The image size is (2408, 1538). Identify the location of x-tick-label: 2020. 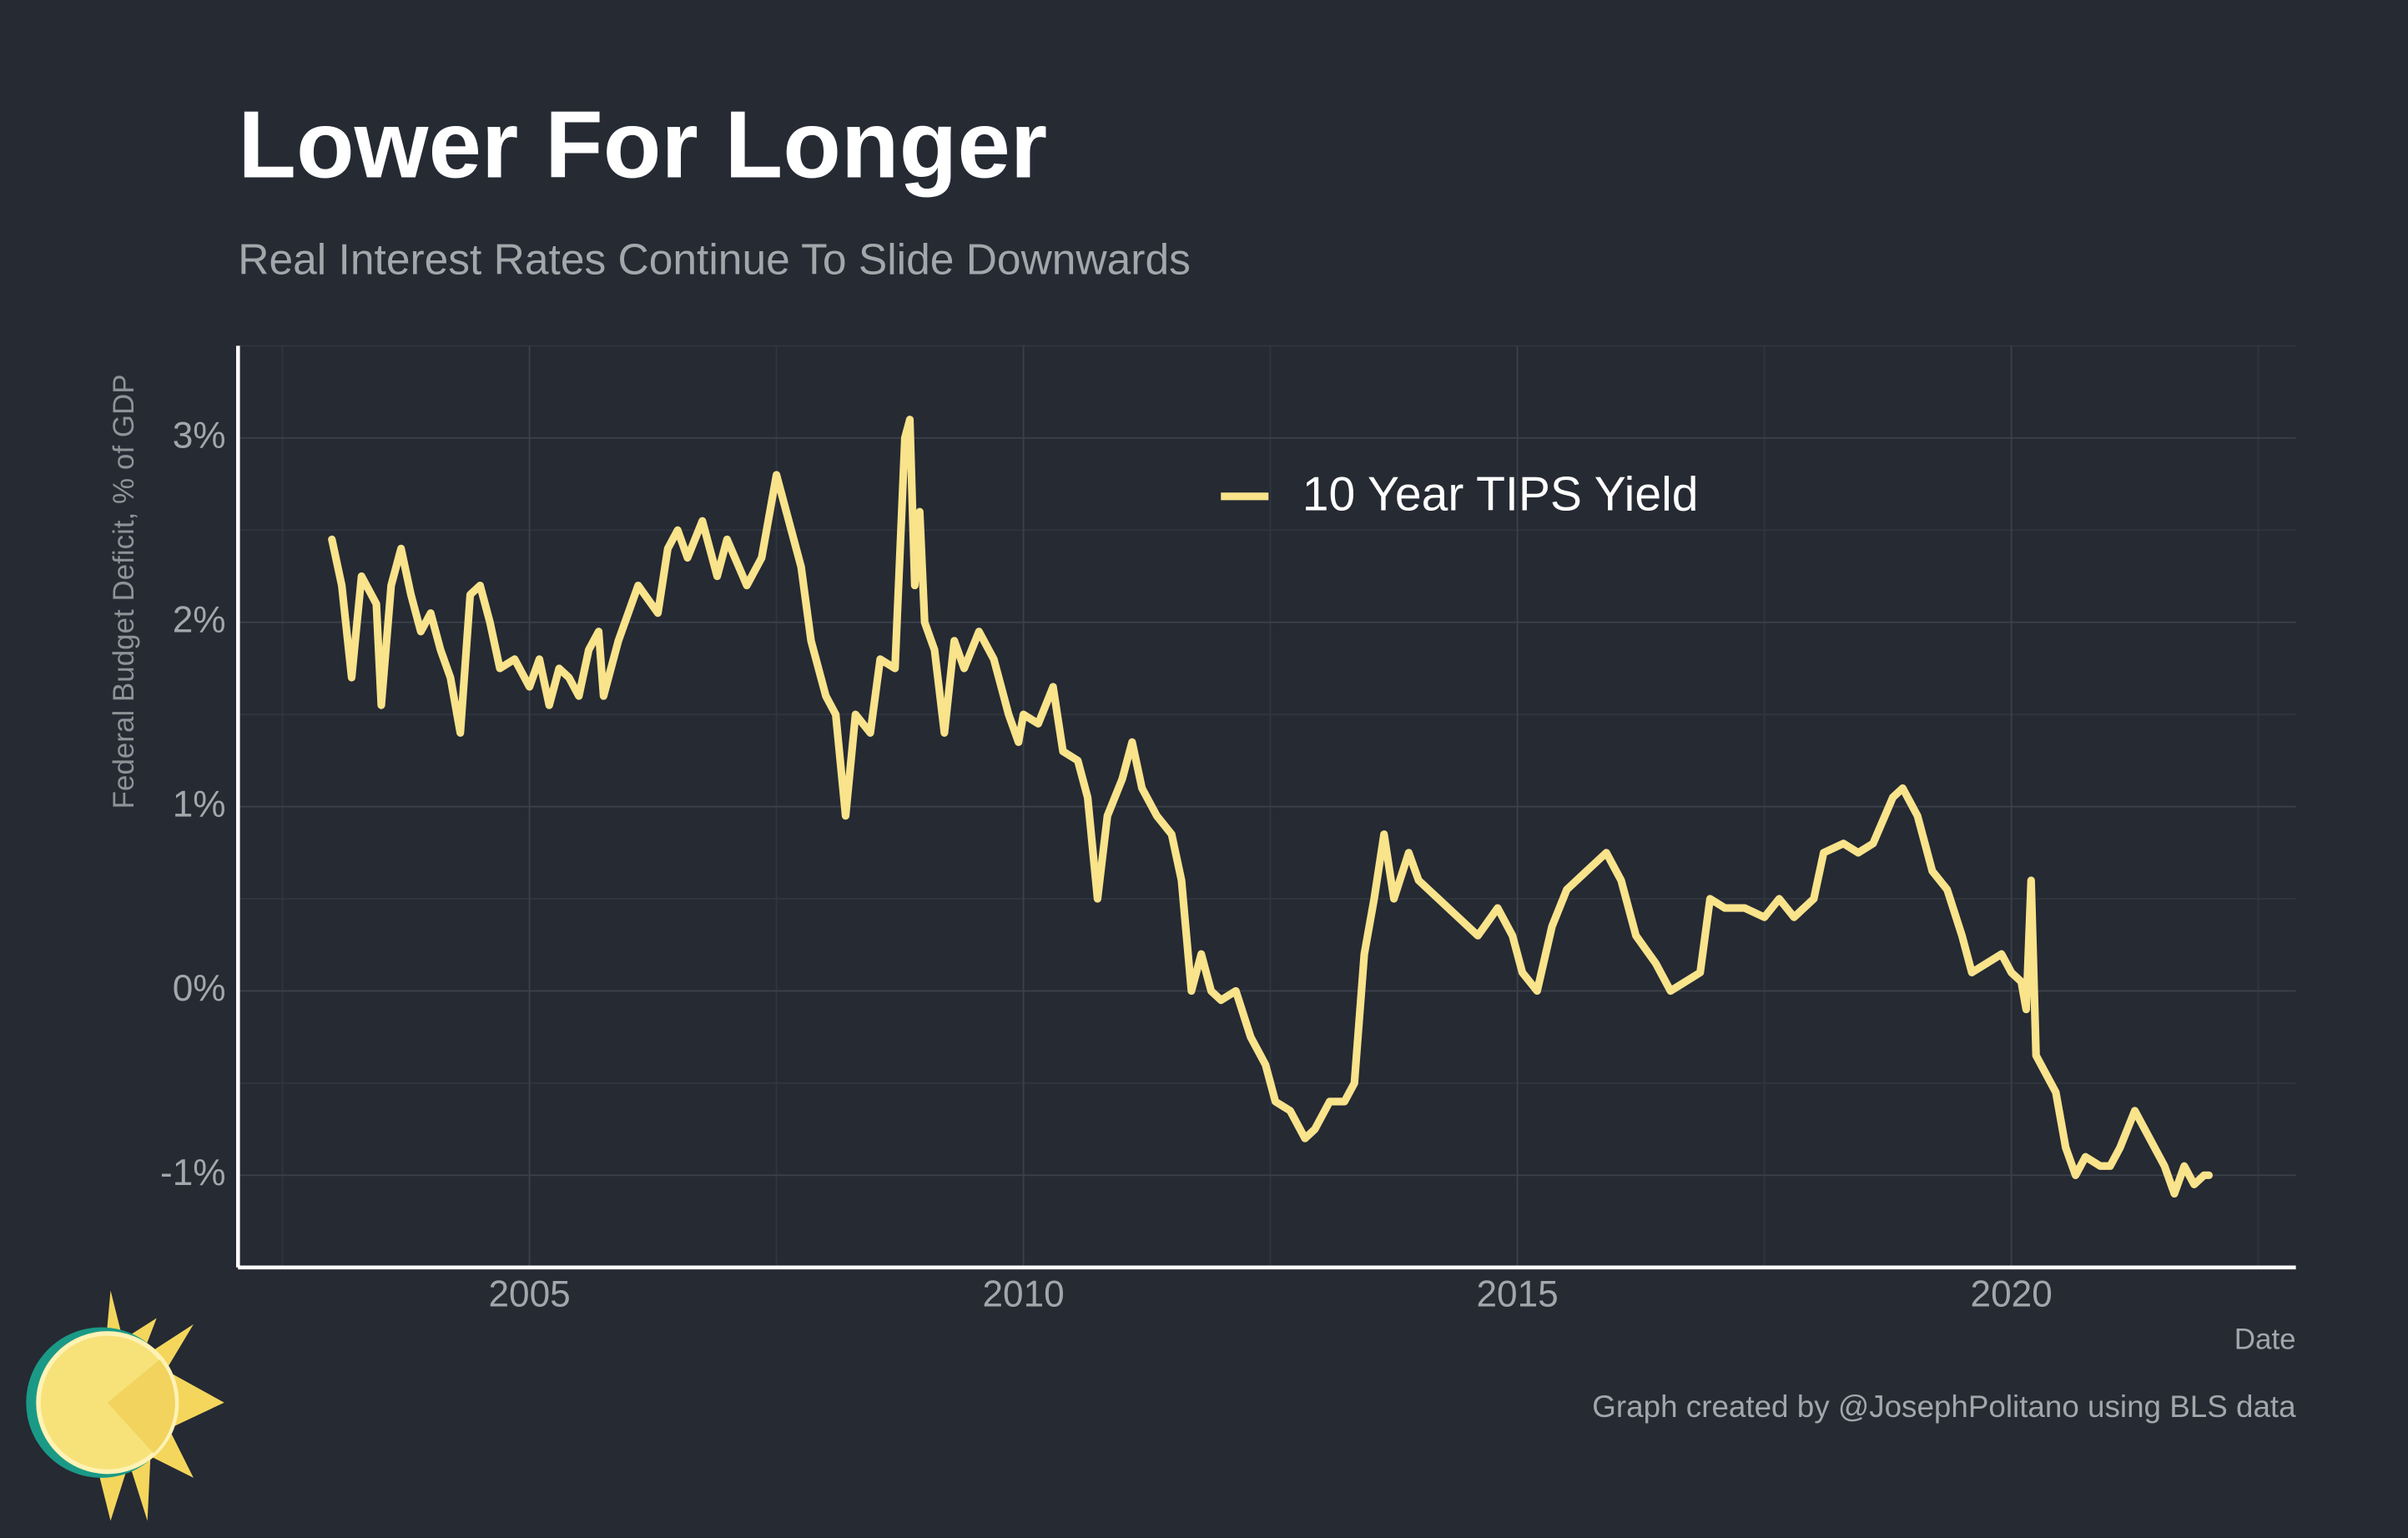
(2012, 1293).